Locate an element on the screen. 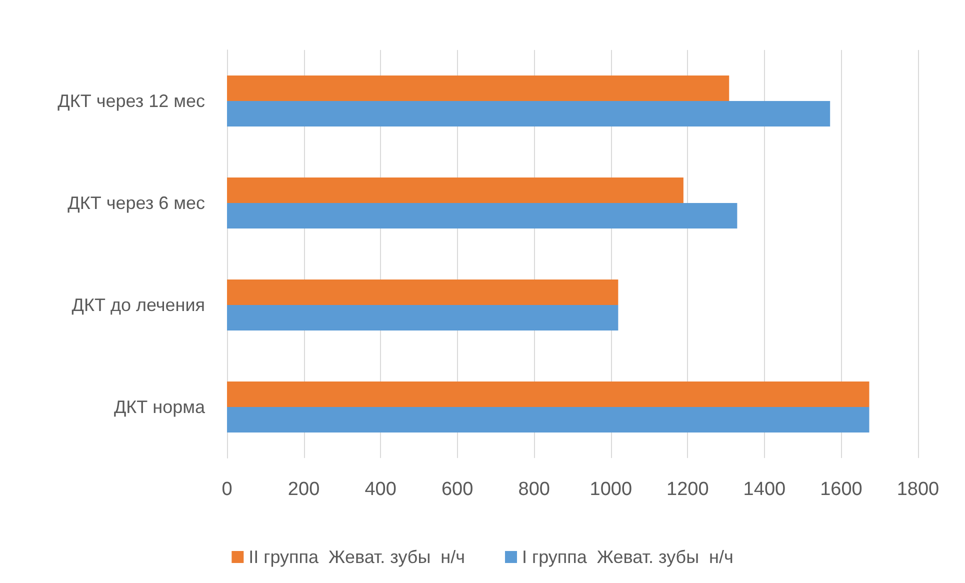  x-tick-label: 1400 is located at coordinates (764, 489).